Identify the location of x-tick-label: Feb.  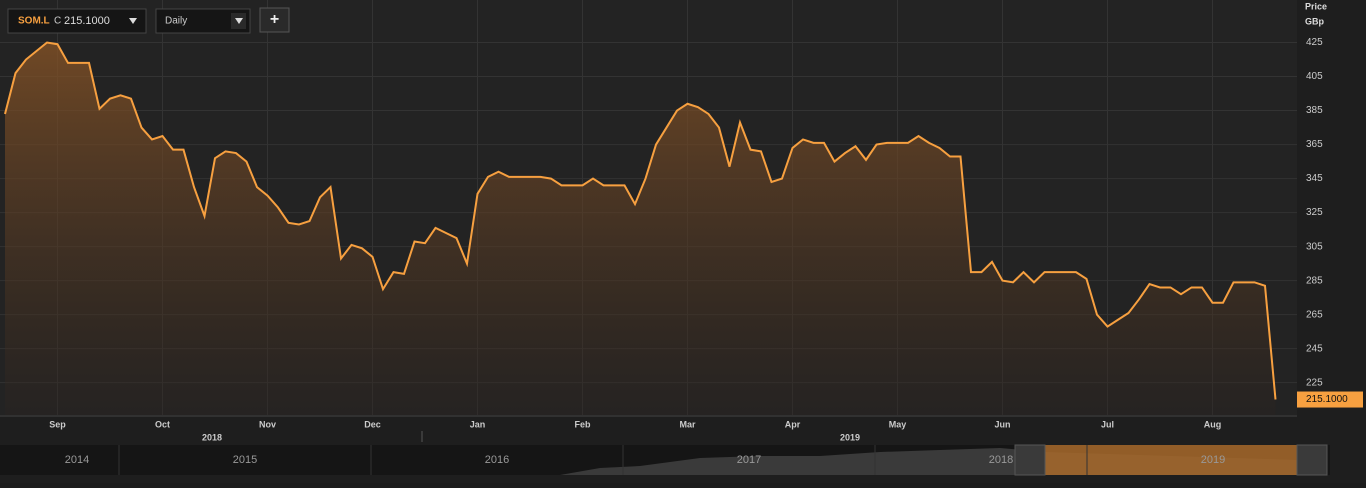
(582, 424).